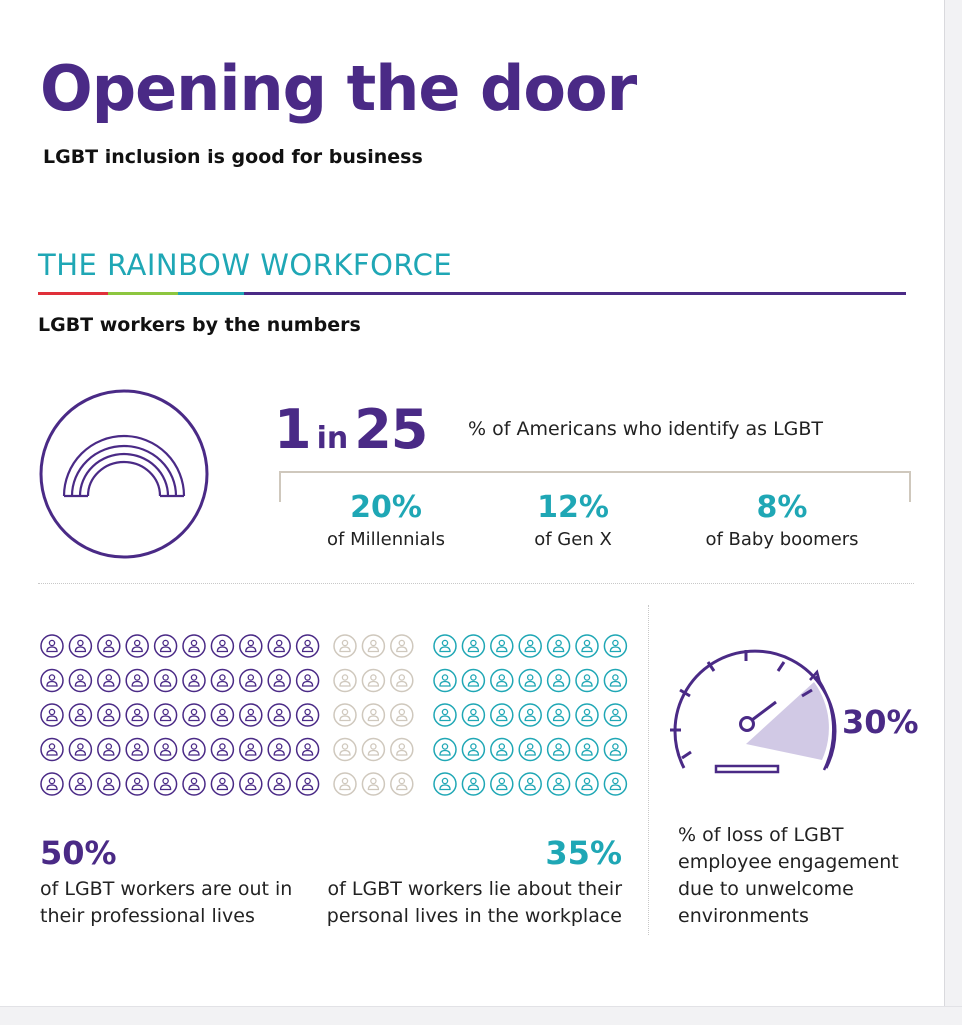 This screenshot has height=1025, width=962. Describe the element at coordinates (953, 512) in the screenshot. I see `page-right-edge` at that location.